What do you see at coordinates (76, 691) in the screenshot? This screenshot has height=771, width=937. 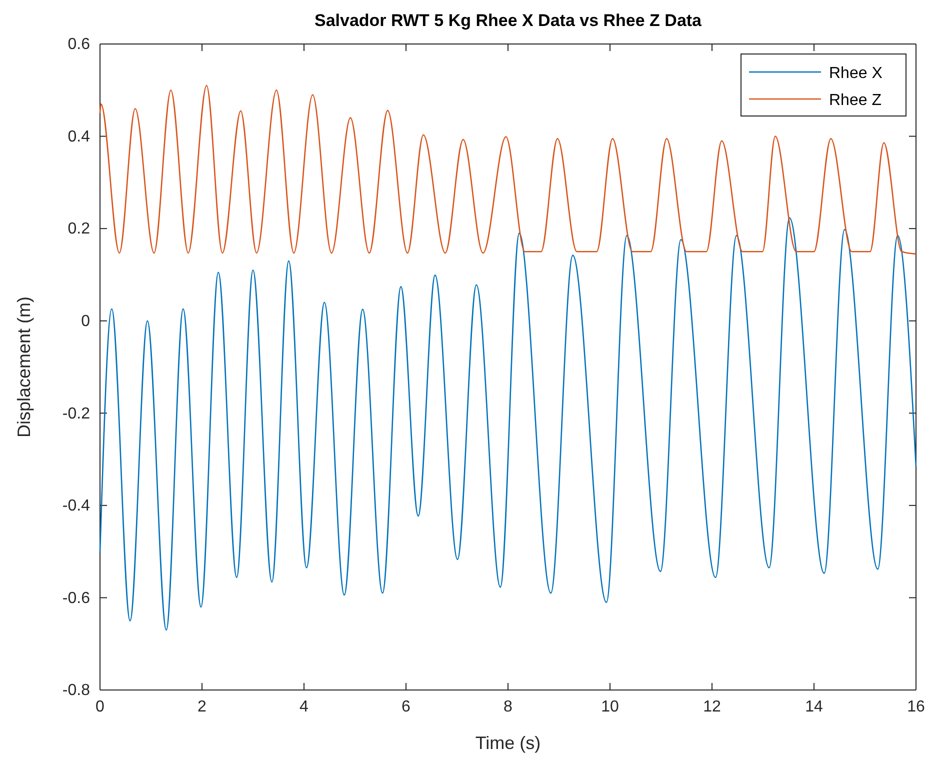 I see `y-tick-label: -0.8` at bounding box center [76, 691].